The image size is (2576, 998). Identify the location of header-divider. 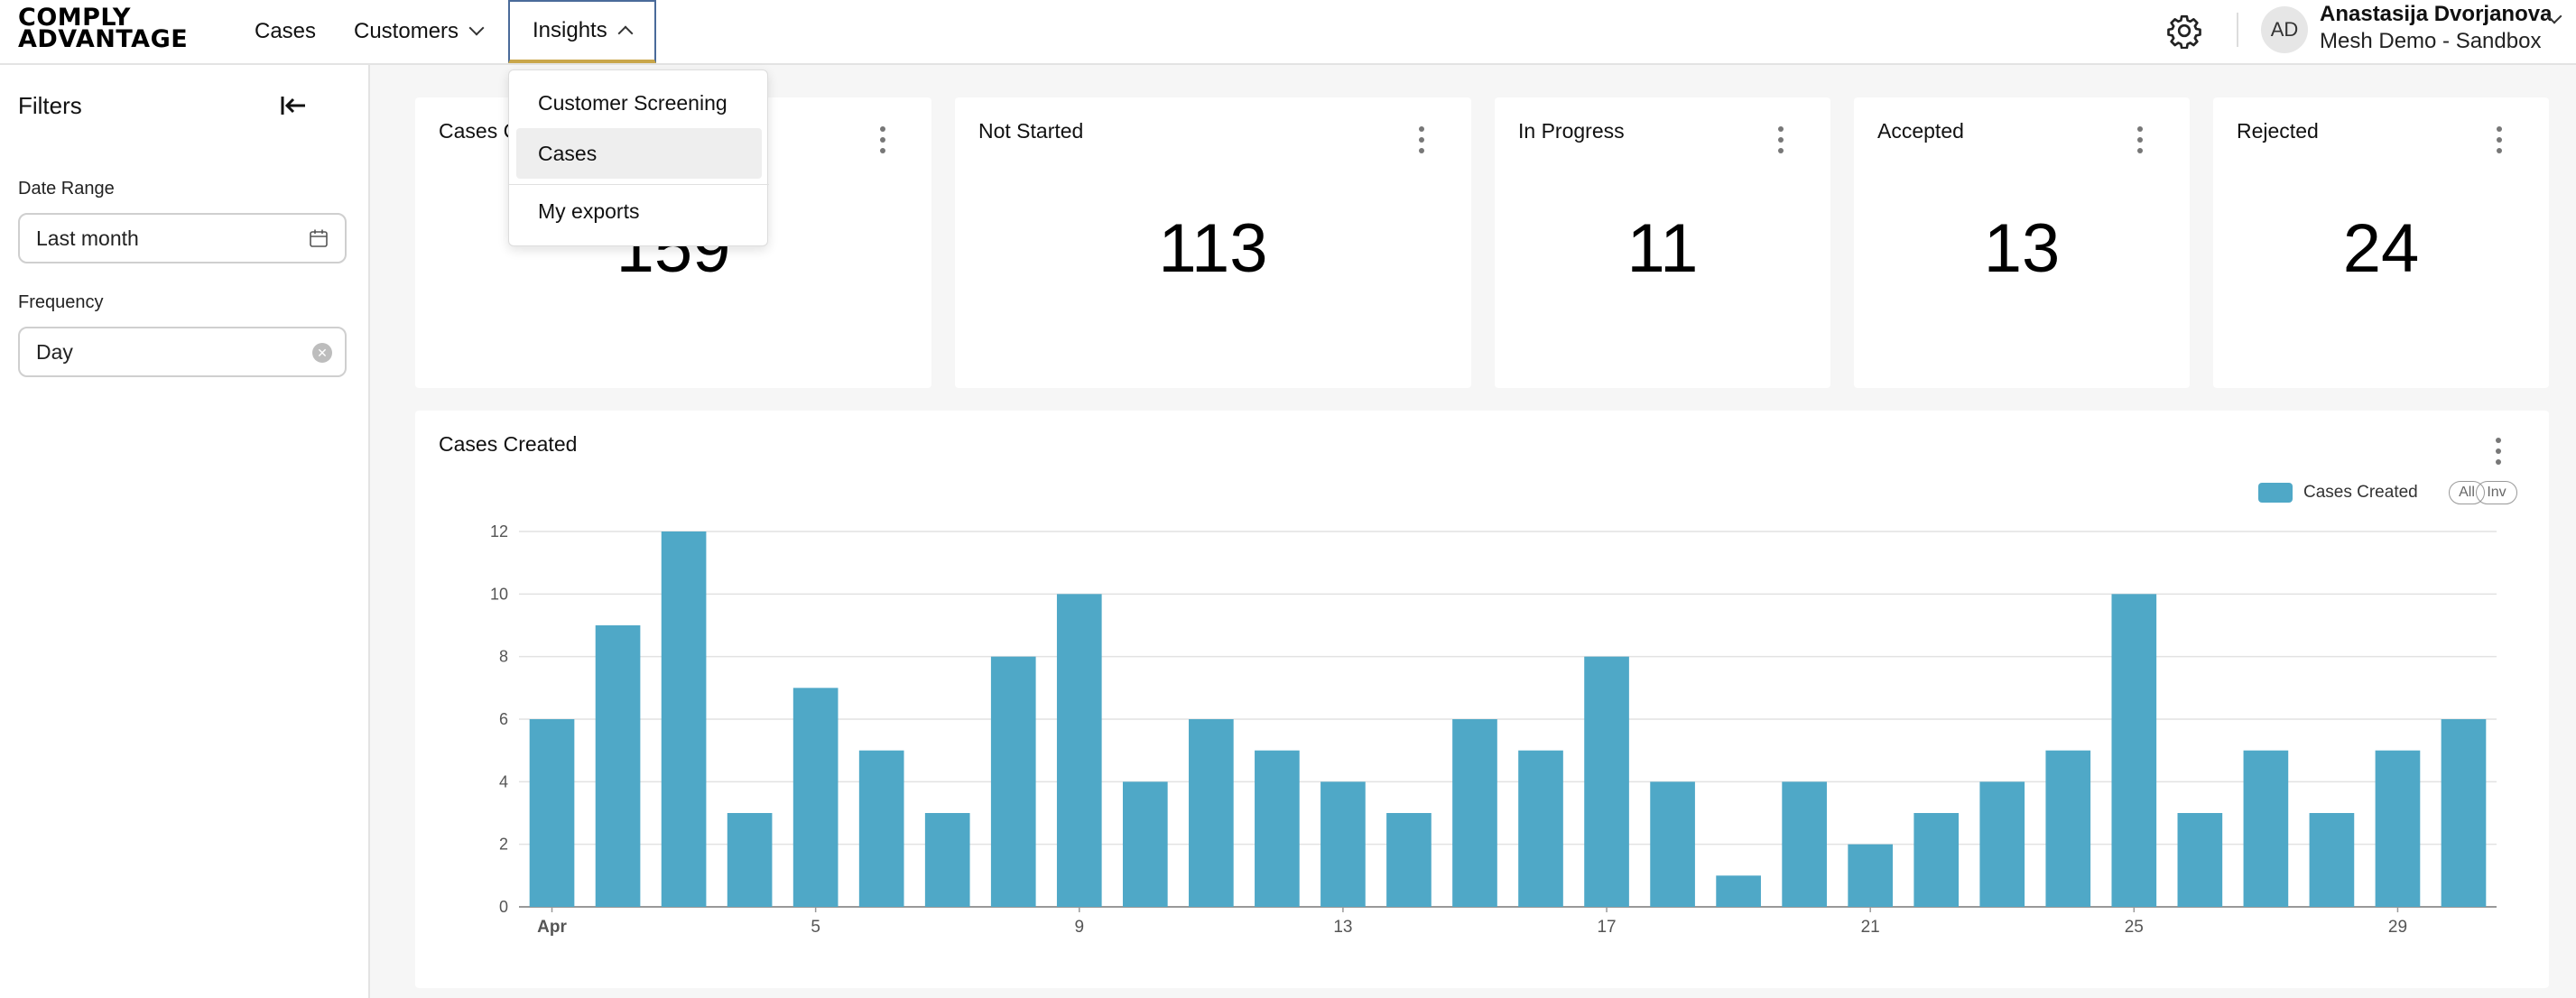
(2237, 30).